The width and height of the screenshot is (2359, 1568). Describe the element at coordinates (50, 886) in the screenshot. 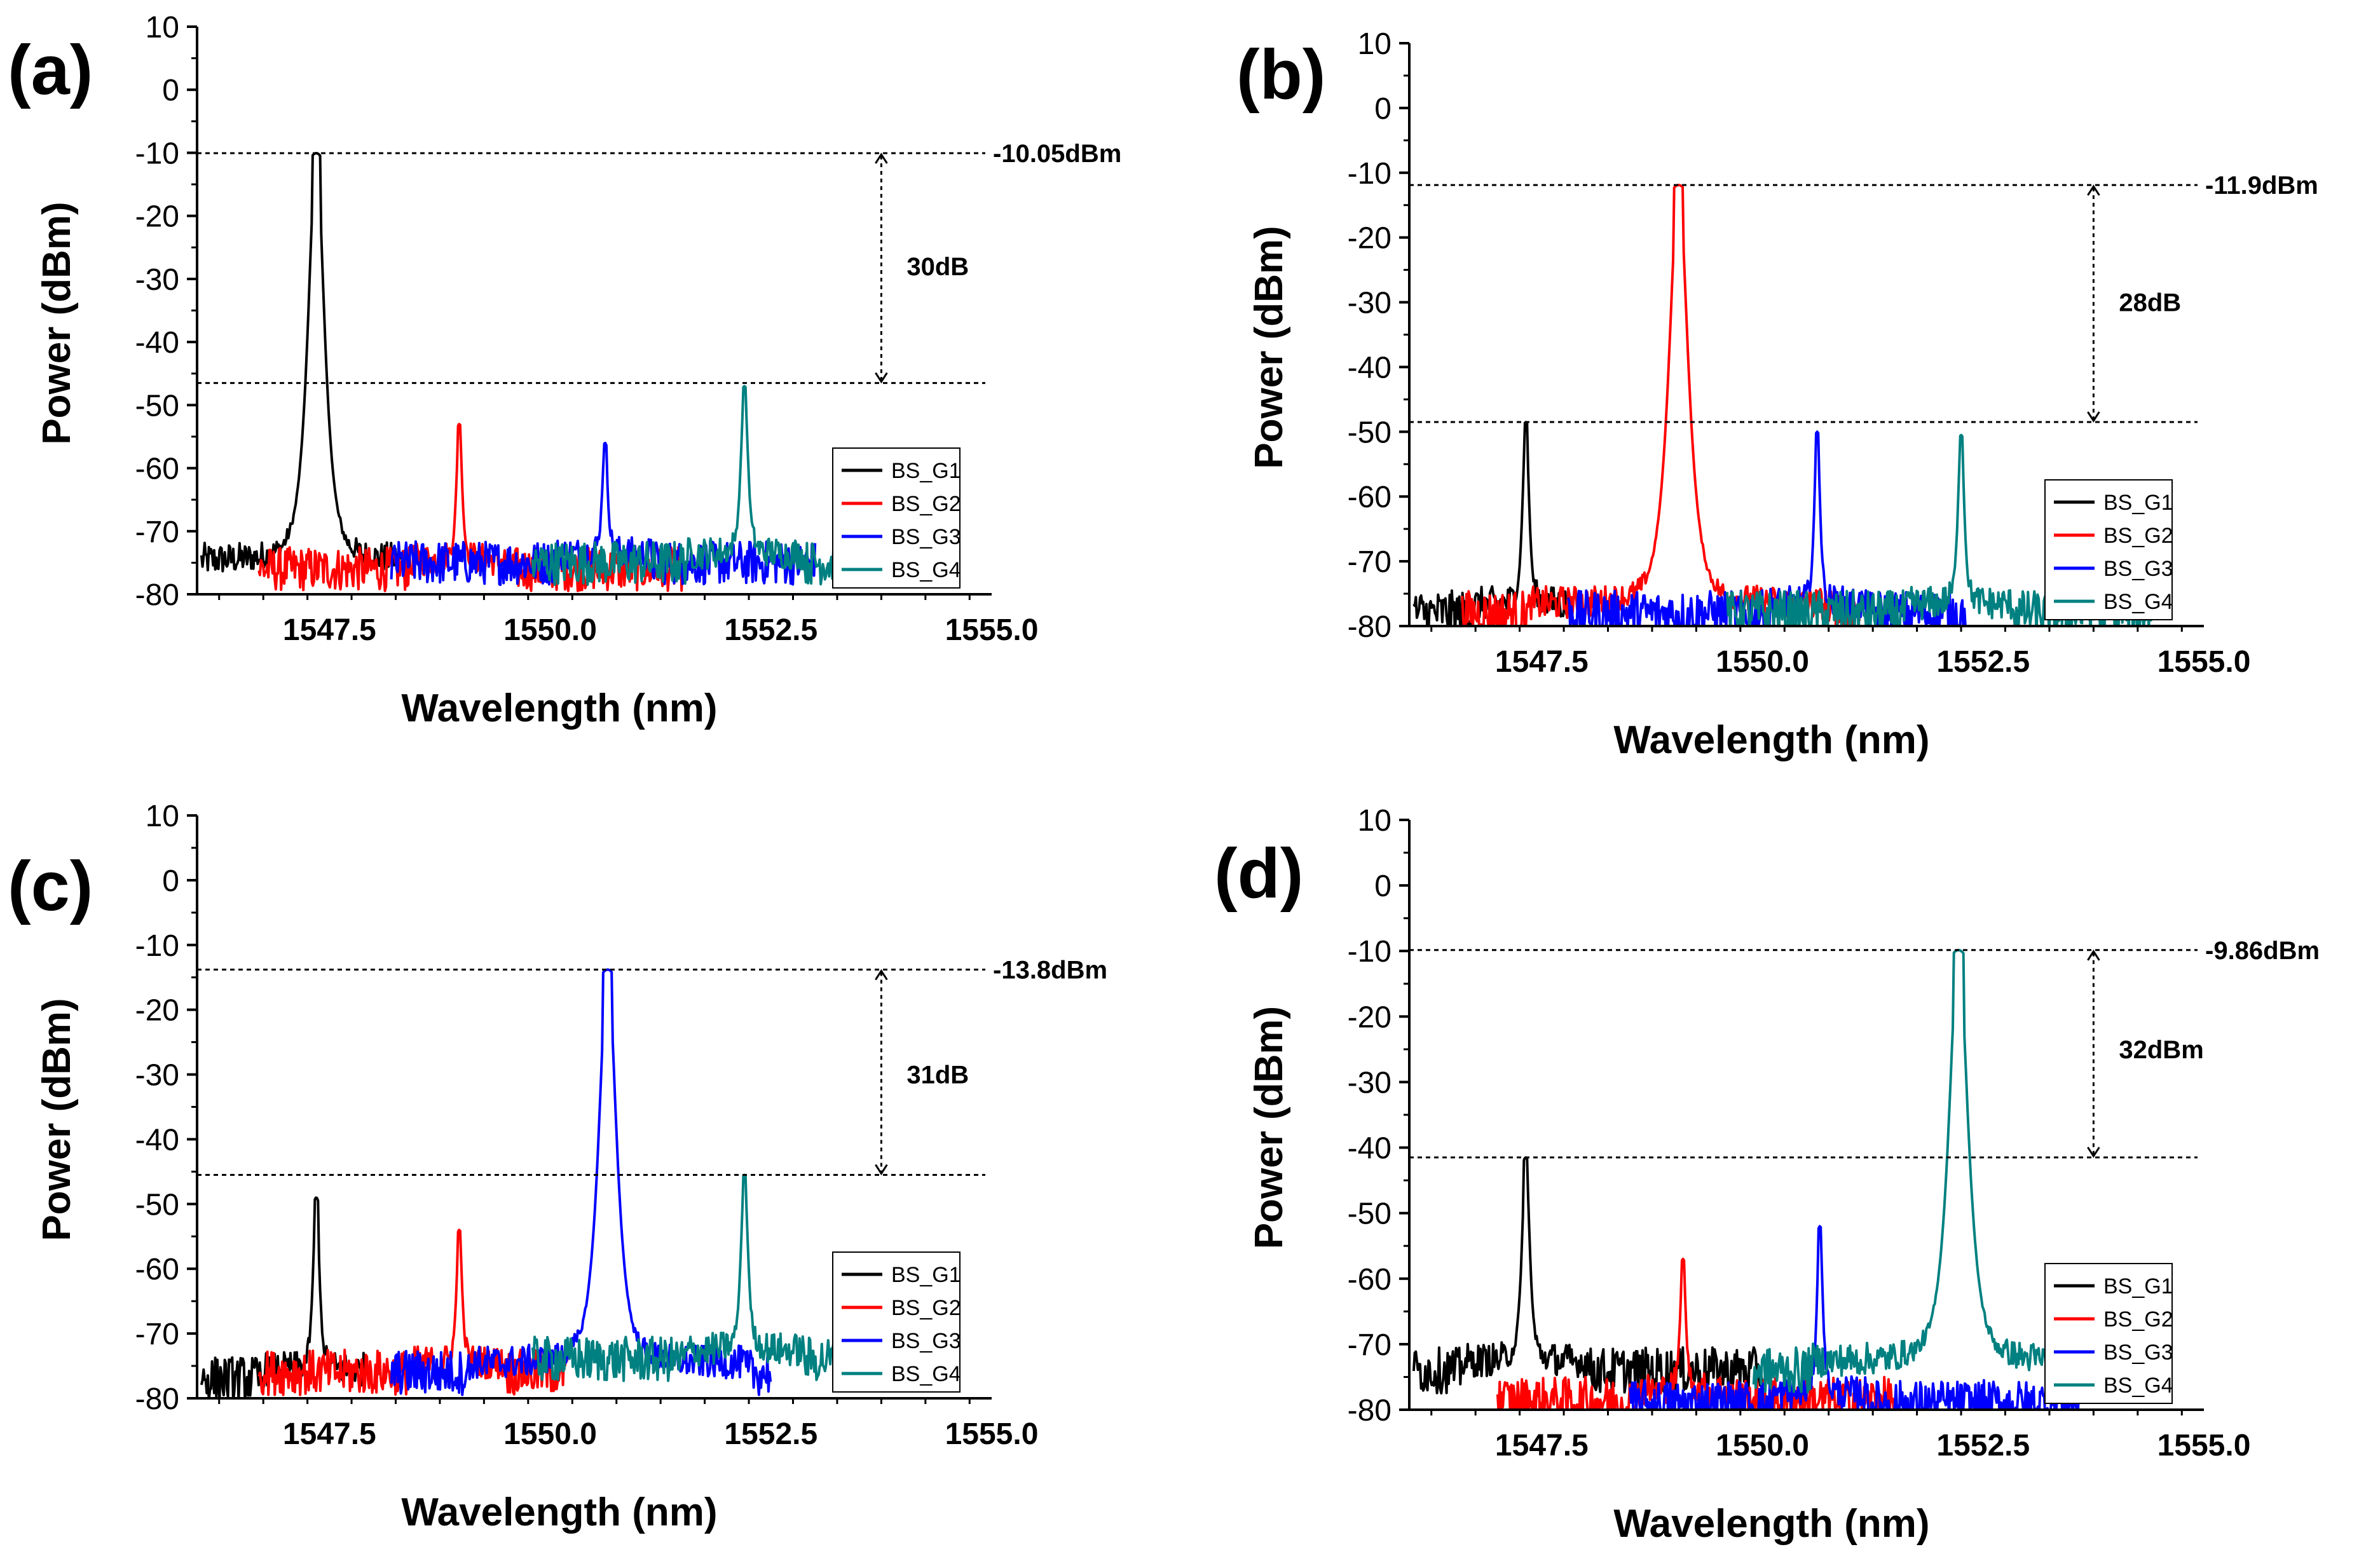

I see `panel-label: (c)` at that location.